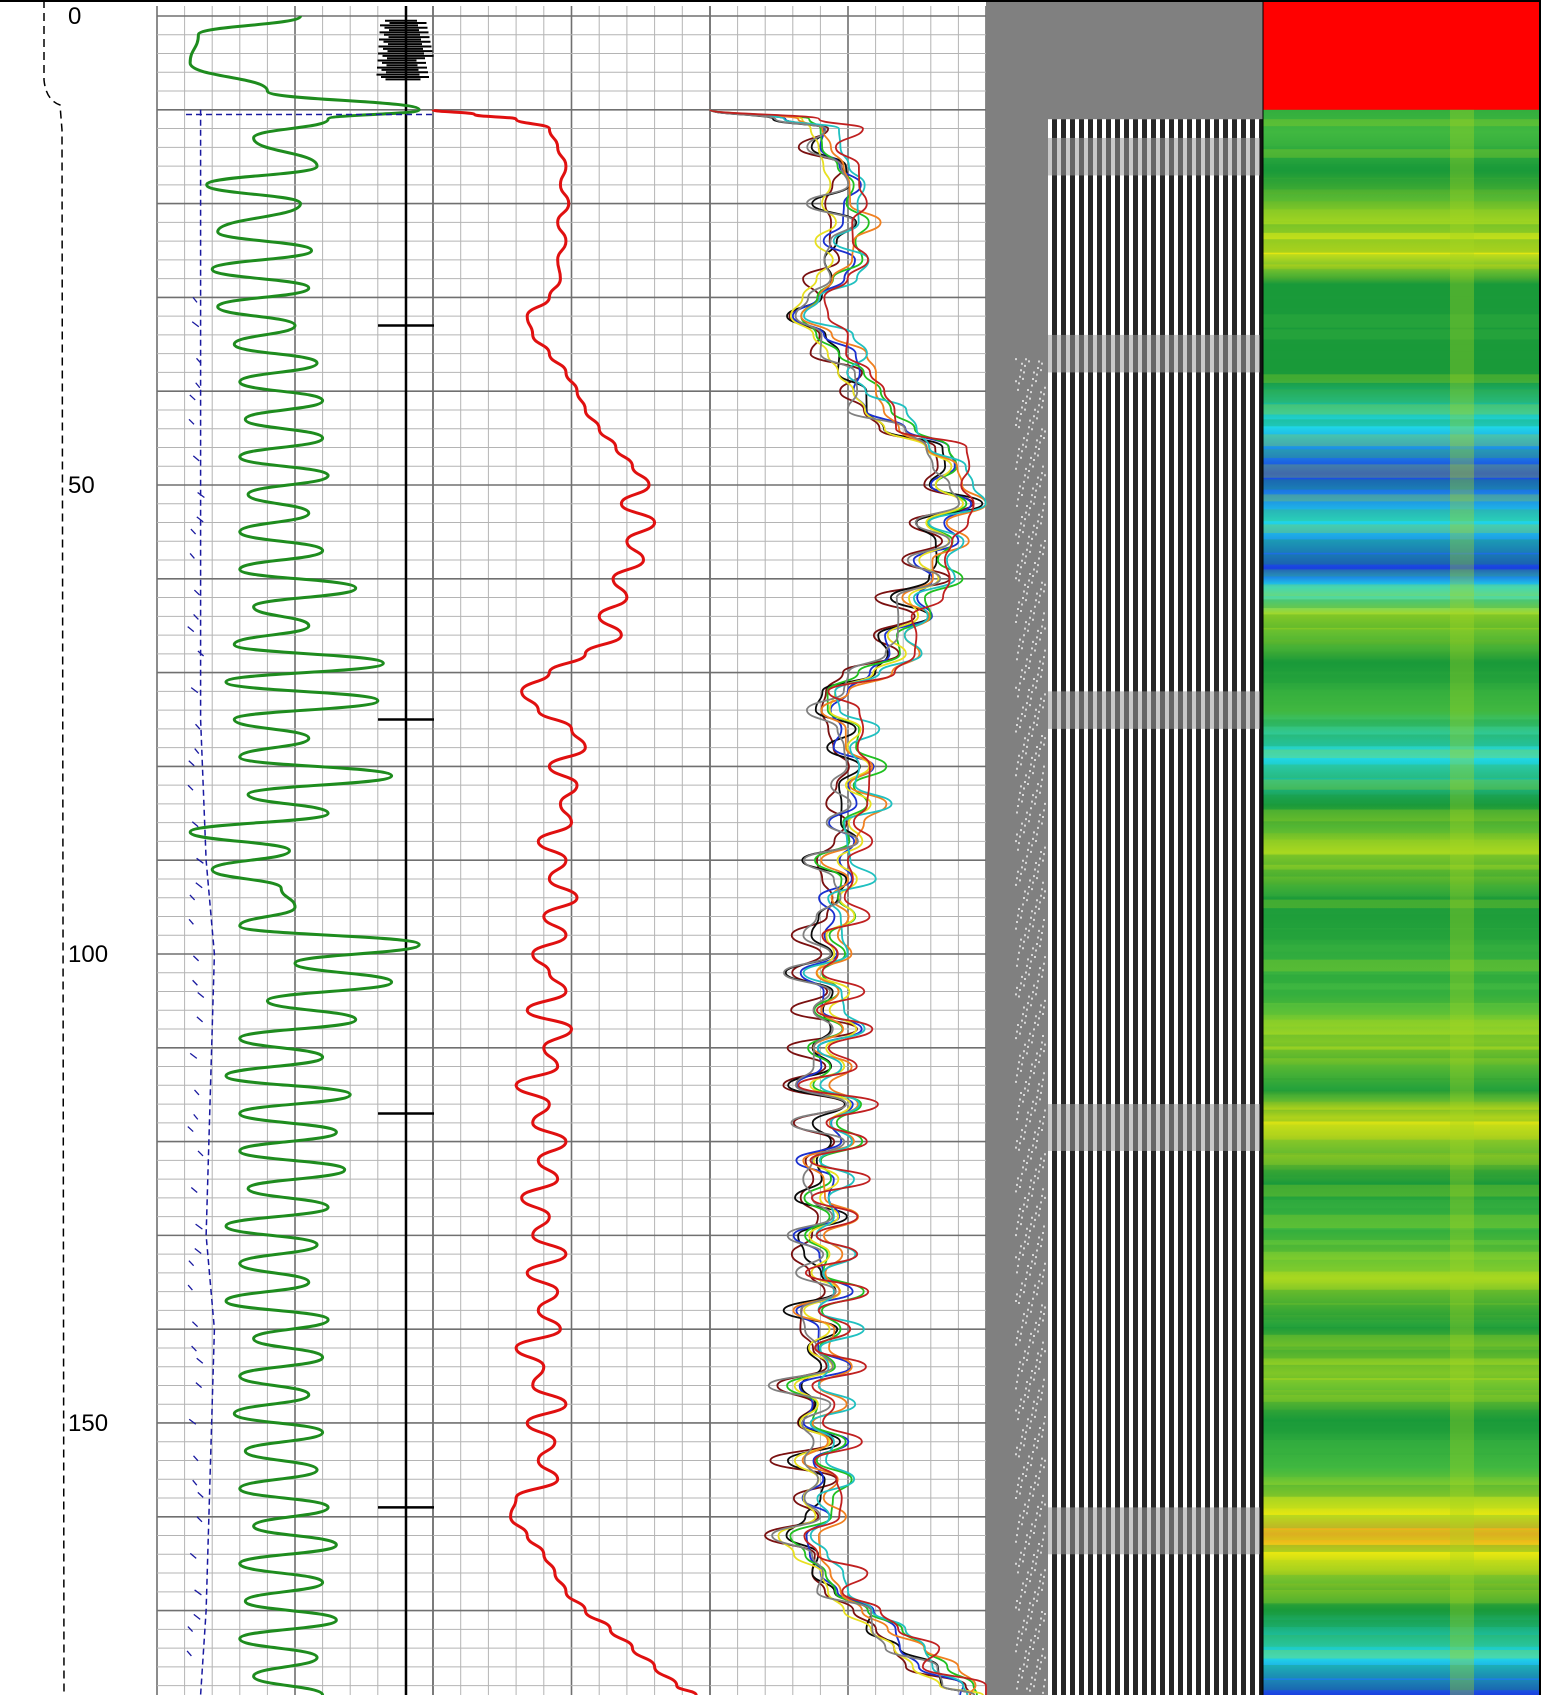 The image size is (1551, 1695). I want to click on heatmap-top-block, so click(1401, 55).